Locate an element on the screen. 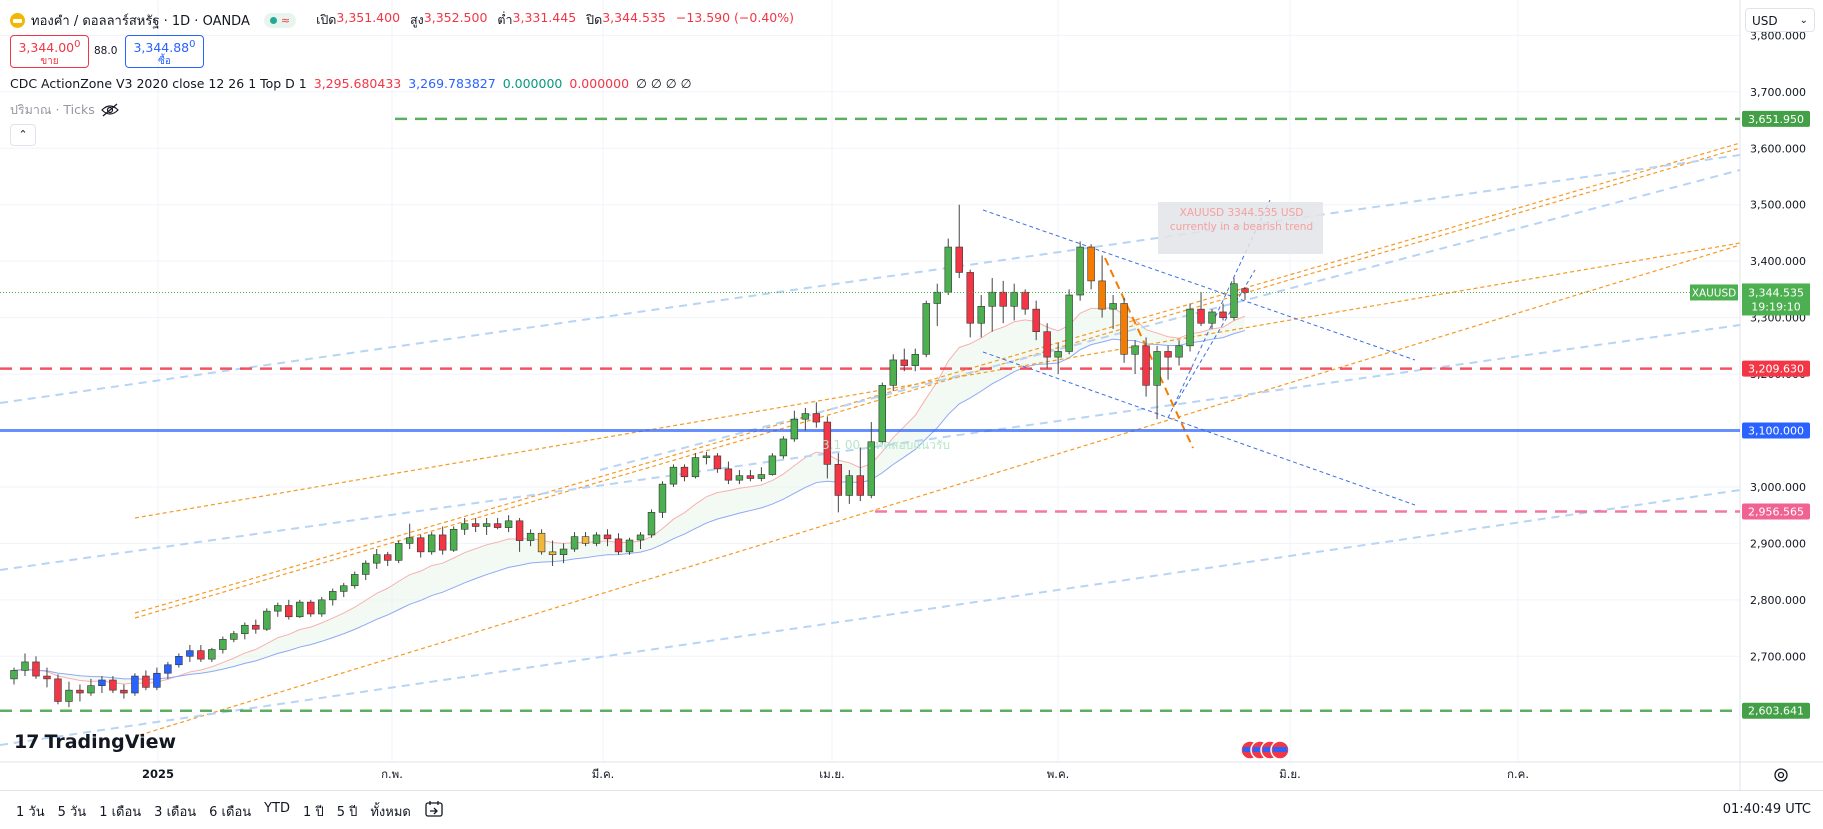 This screenshot has width=1823, height=829. volume-legend: ปริมาณ · Ticks is located at coordinates (64, 110).